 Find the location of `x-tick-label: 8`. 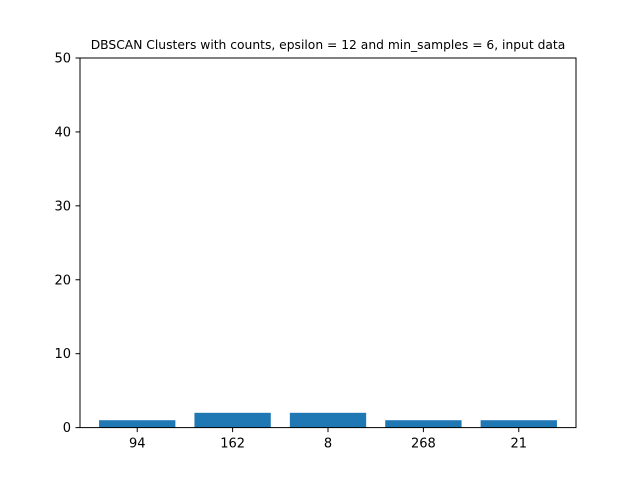

x-tick-label: 8 is located at coordinates (328, 444).